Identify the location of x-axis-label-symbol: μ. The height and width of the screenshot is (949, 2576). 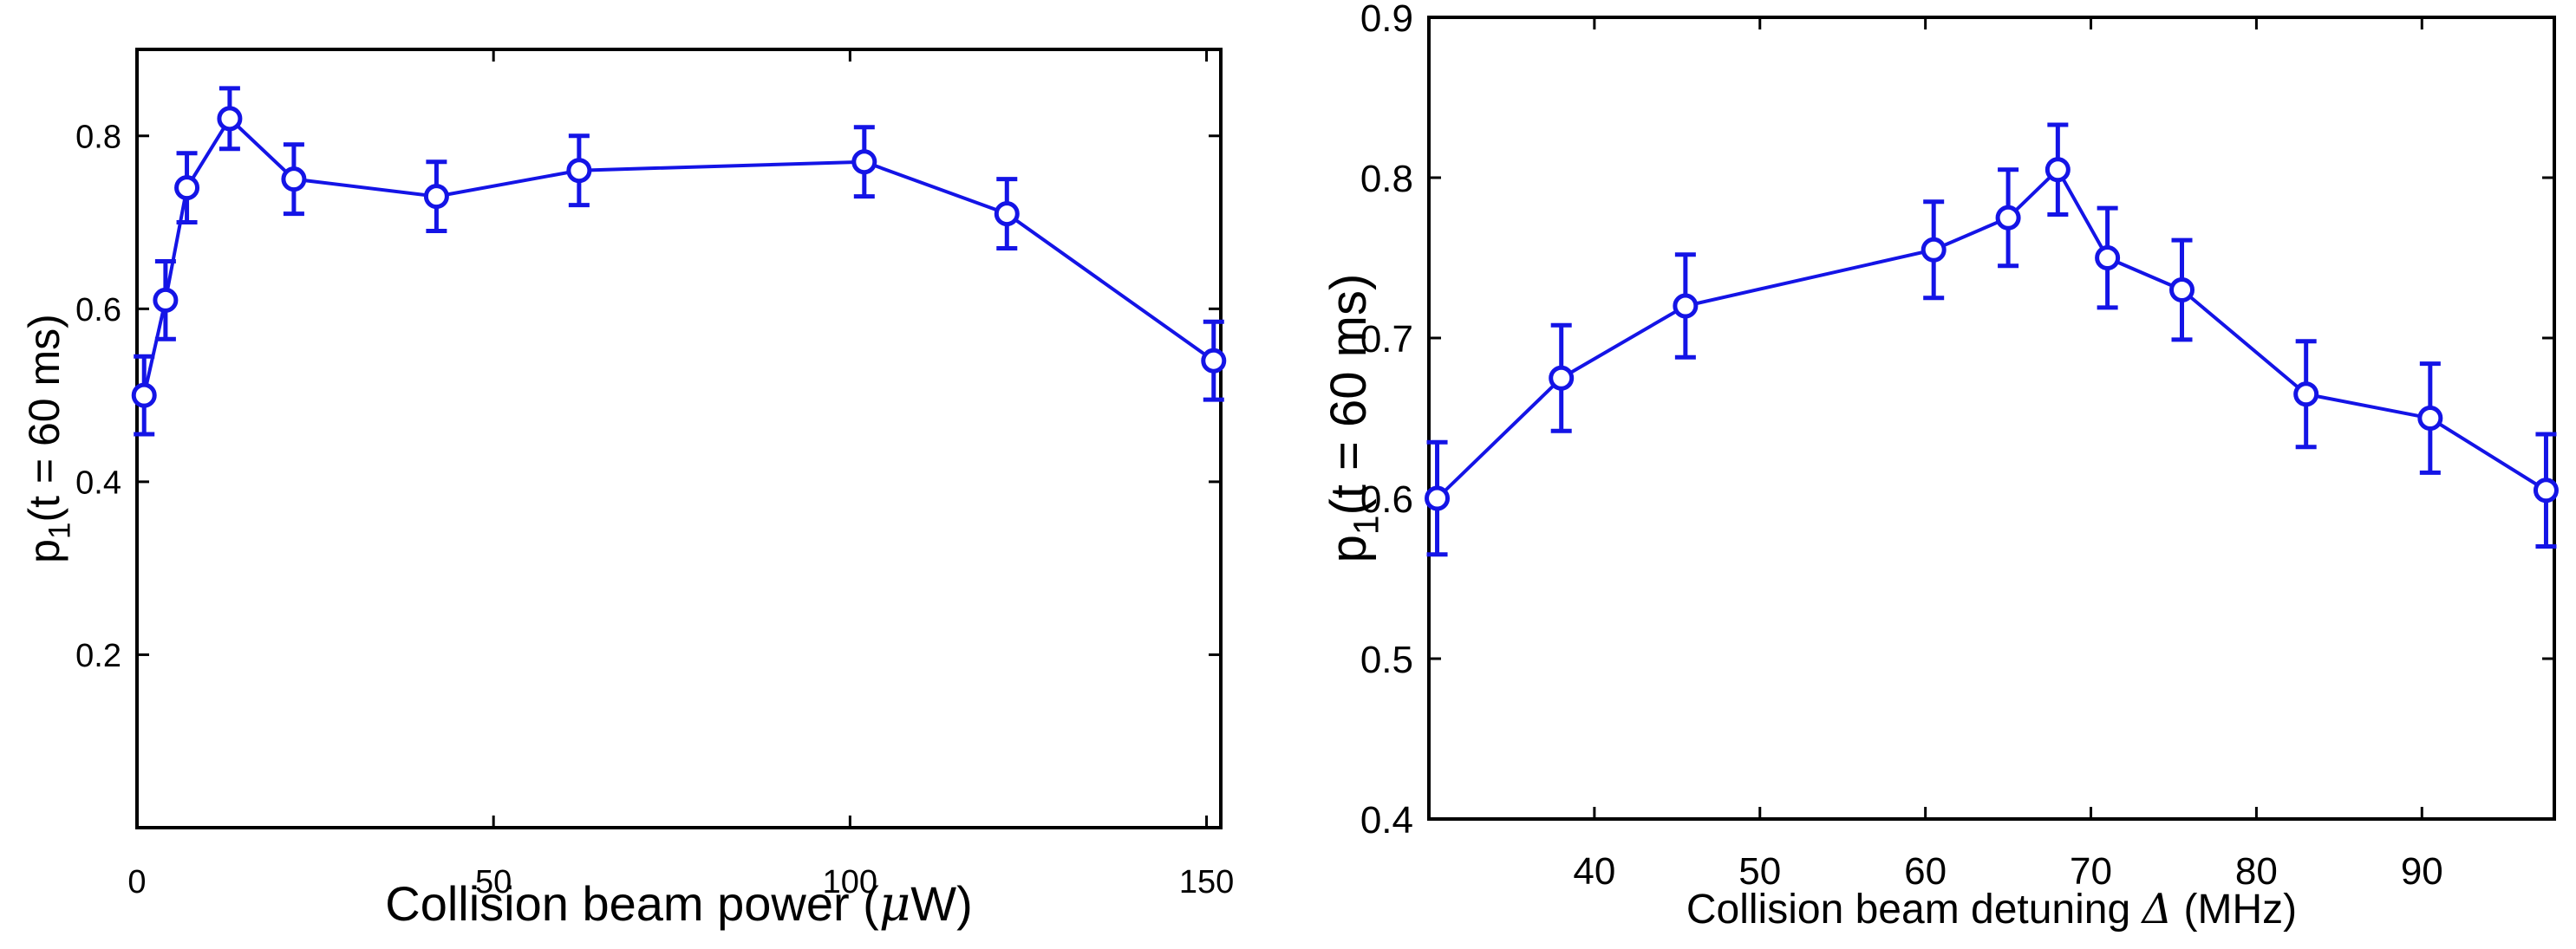
(895, 904).